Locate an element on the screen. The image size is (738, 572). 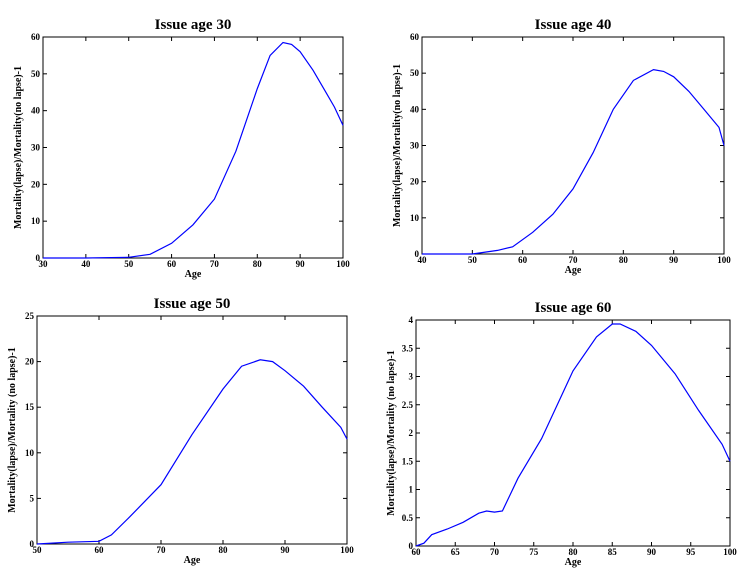
chart-title: Issue age 50 is located at coordinates (192, 304).